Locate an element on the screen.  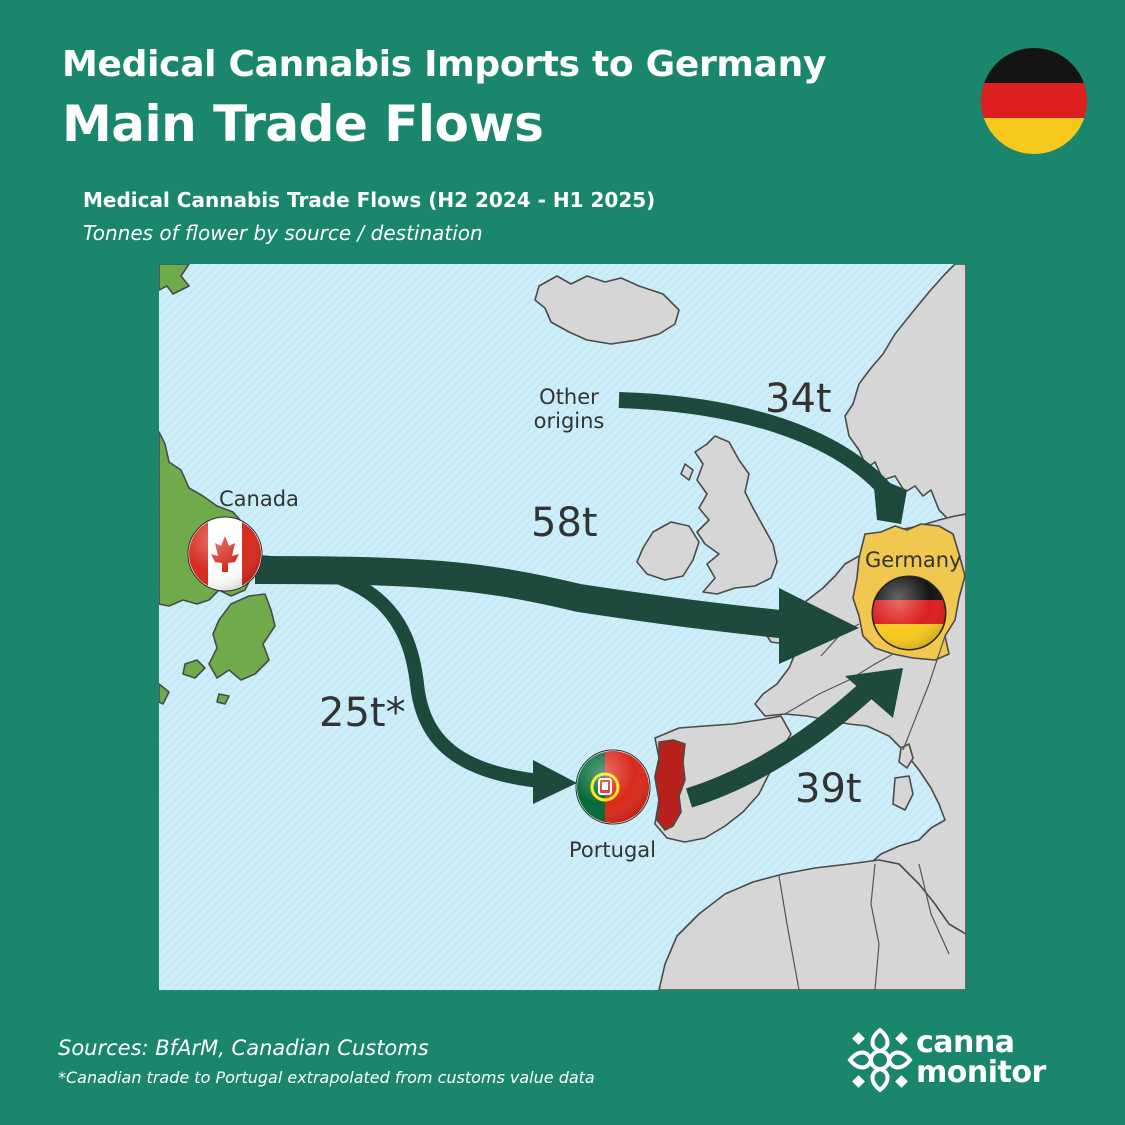
scandinavia-land is located at coordinates (905, 393).